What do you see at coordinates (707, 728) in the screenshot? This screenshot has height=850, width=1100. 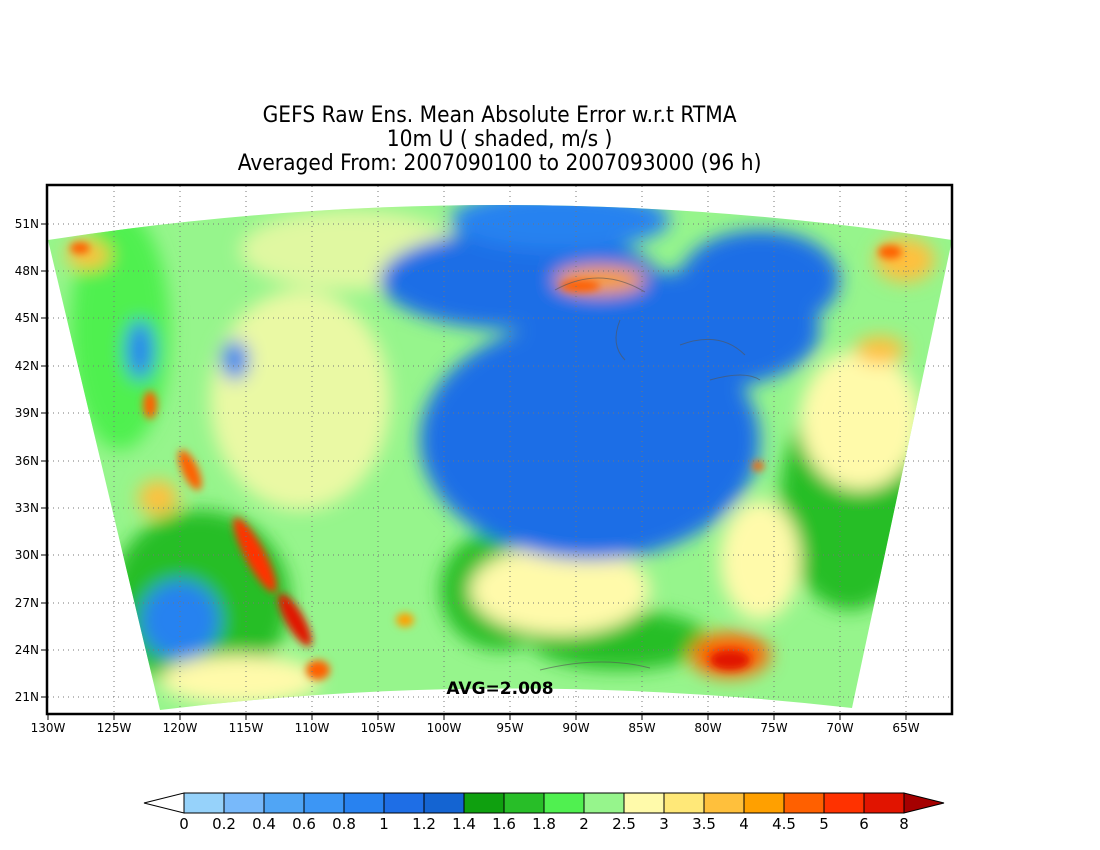 I see `lon-tick-label: 80W` at bounding box center [707, 728].